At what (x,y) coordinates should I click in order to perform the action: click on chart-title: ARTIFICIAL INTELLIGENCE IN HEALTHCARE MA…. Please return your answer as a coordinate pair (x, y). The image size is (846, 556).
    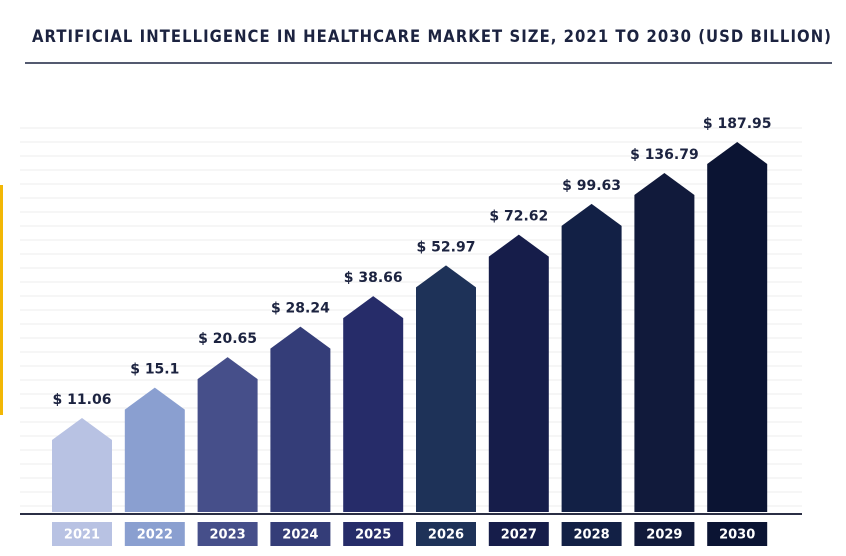
    Looking at the image, I should click on (432, 37).